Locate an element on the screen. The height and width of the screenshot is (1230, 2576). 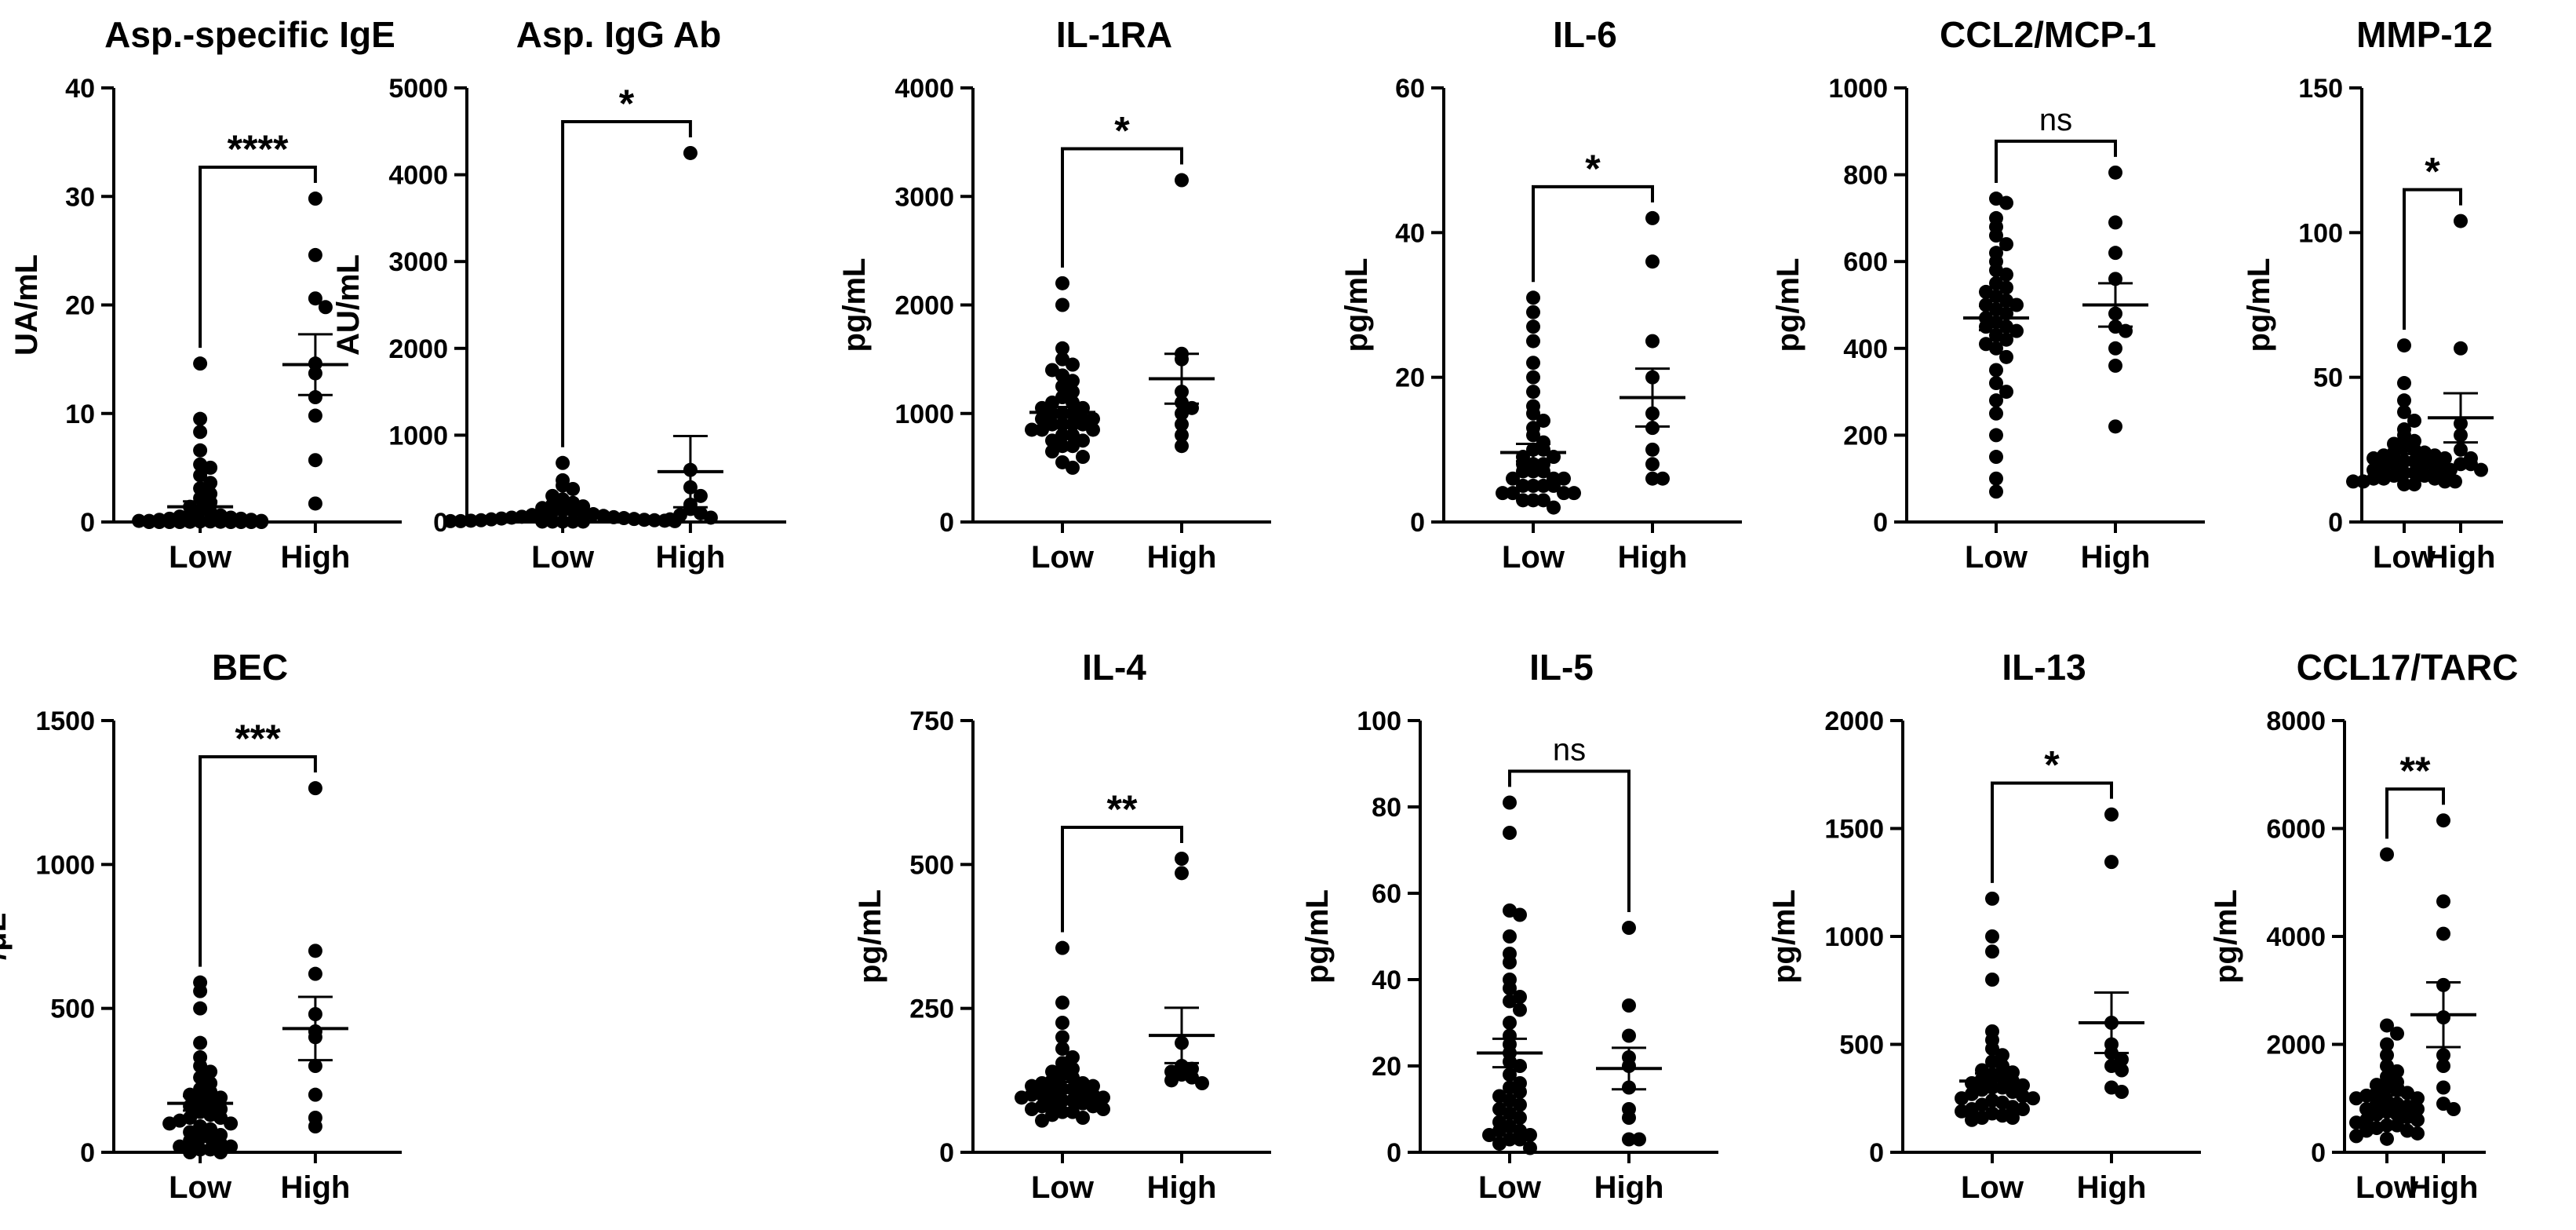
y-tick-label: 600 is located at coordinates (1865, 262).